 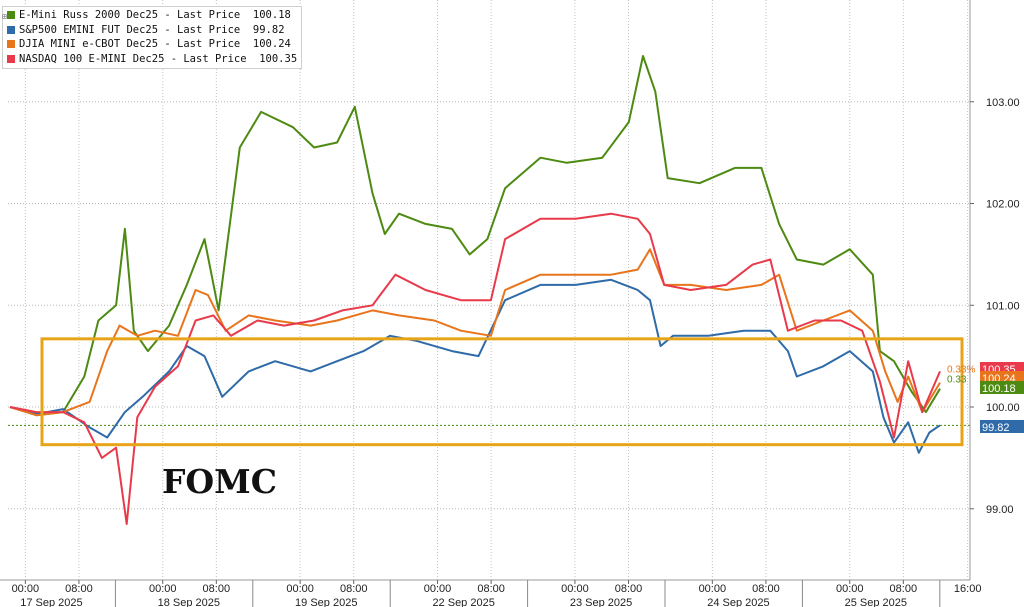 I want to click on y-tick-label: 103.00, so click(x=1003, y=103).